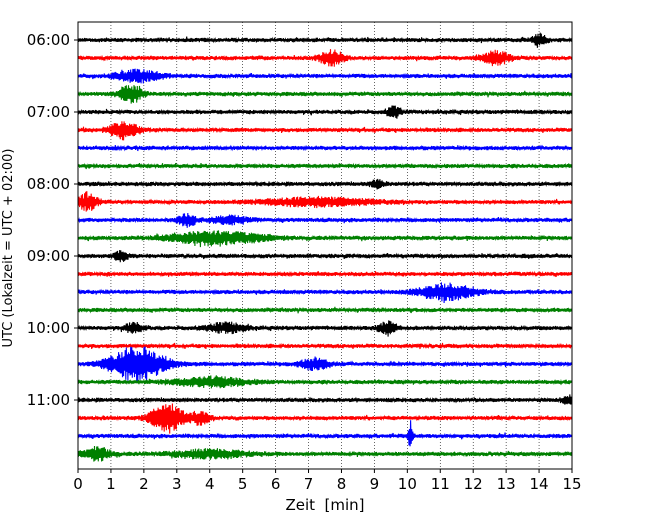 This screenshot has height=520, width=650. Describe the element at coordinates (111, 484) in the screenshot. I see `x-tick-label: 1` at that location.